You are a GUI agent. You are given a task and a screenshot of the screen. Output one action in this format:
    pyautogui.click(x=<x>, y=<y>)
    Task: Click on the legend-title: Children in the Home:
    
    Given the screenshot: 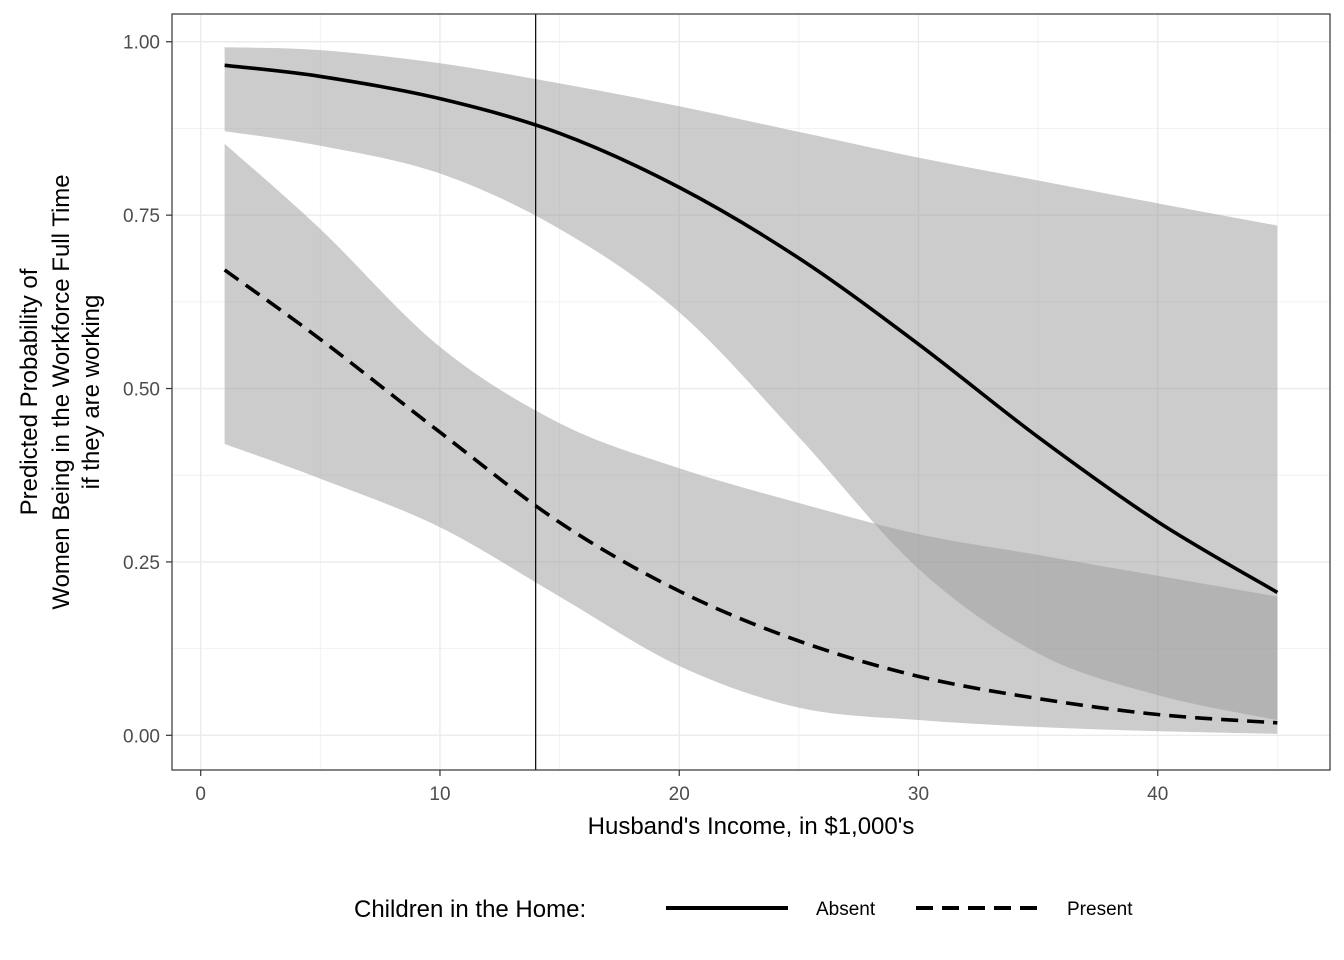 What is the action you would take?
    pyautogui.click(x=470, y=909)
    